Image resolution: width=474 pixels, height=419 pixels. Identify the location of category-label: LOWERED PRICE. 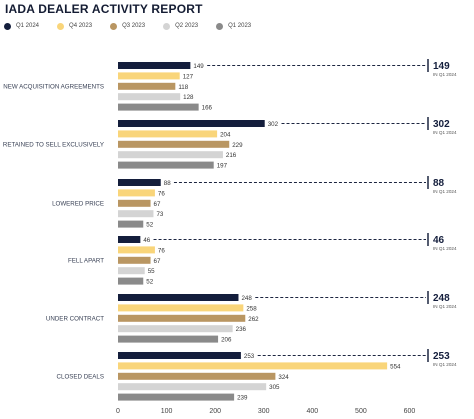
(78, 203).